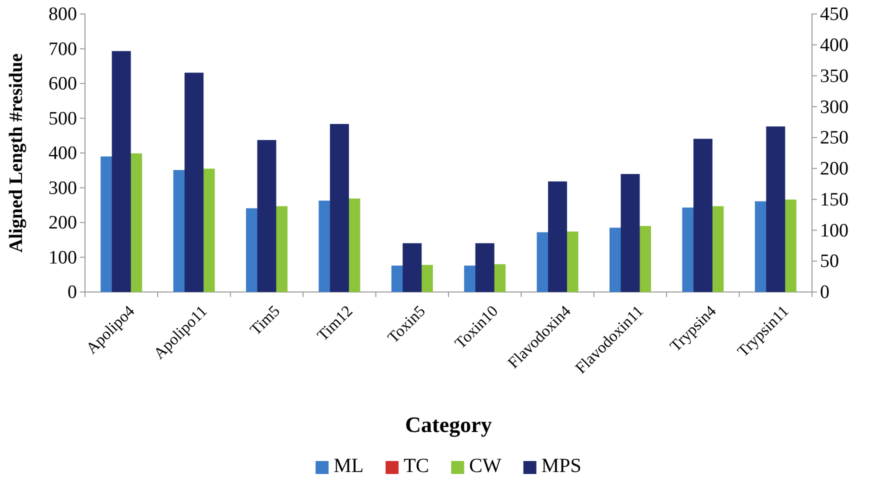 This screenshot has width=880, height=482. What do you see at coordinates (834, 45) in the screenshot?
I see `y2-tick-label: 400` at bounding box center [834, 45].